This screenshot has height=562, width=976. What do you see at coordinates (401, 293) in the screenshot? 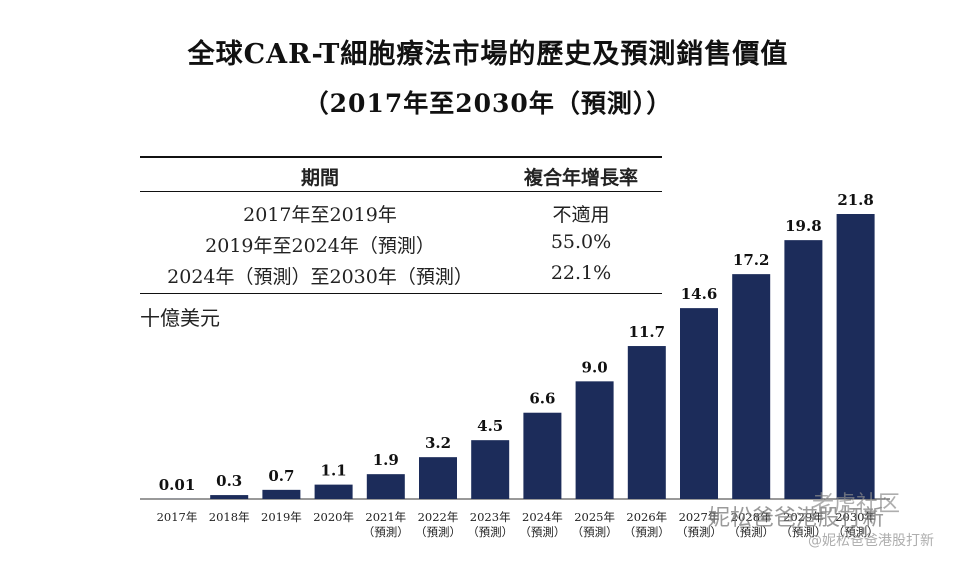
I see `table-bottom-rule` at bounding box center [401, 293].